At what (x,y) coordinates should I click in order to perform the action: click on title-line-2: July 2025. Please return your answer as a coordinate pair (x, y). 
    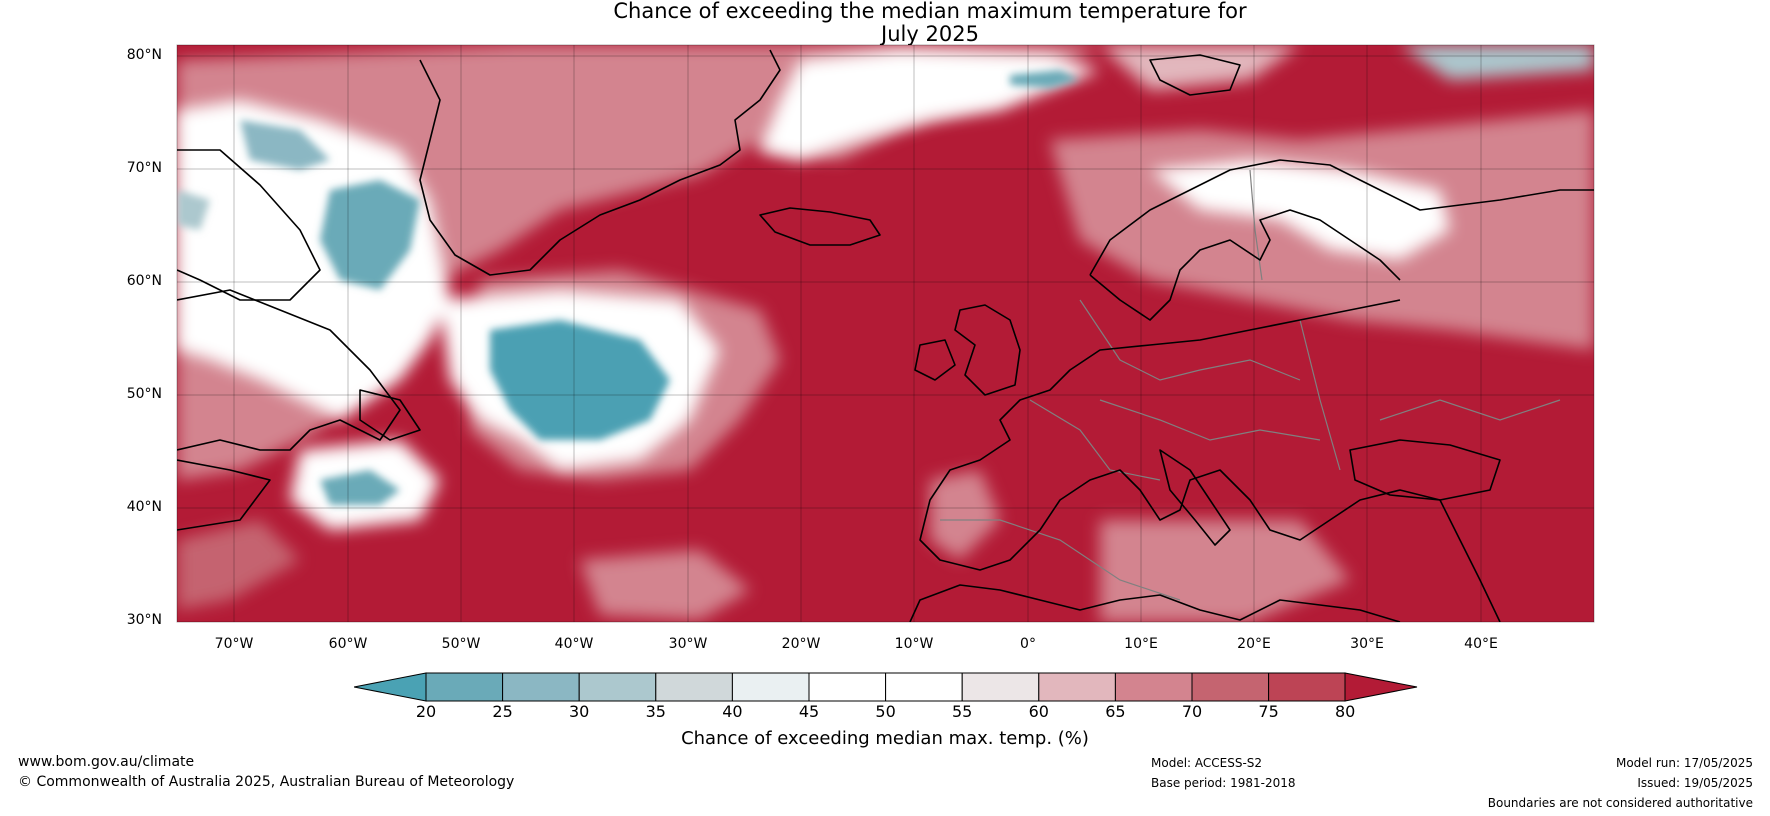
    Looking at the image, I should click on (930, 34).